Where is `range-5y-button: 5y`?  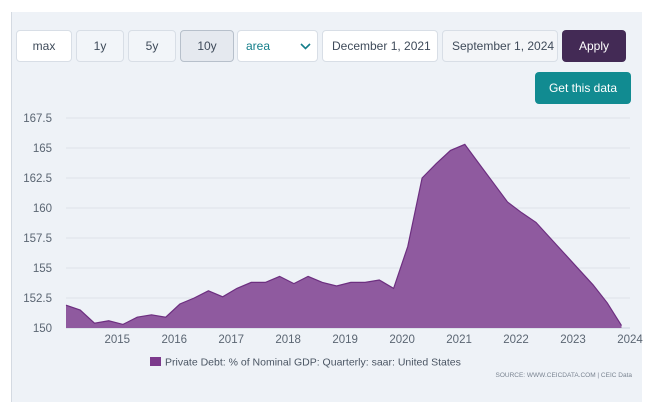 range-5y-button: 5y is located at coordinates (152, 46).